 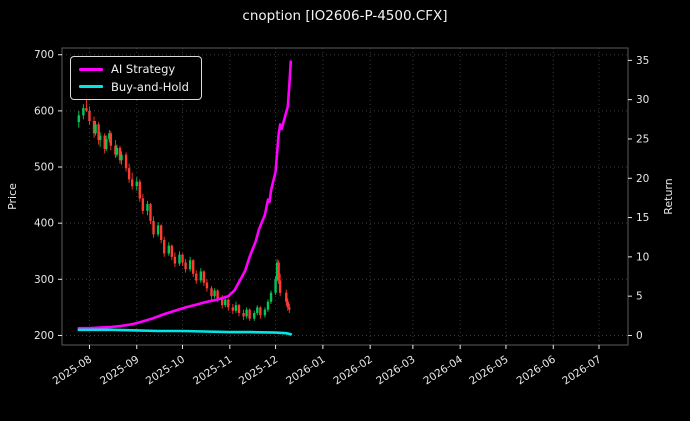 What do you see at coordinates (642, 139) in the screenshot?
I see `svg-text: 25` at bounding box center [642, 139].